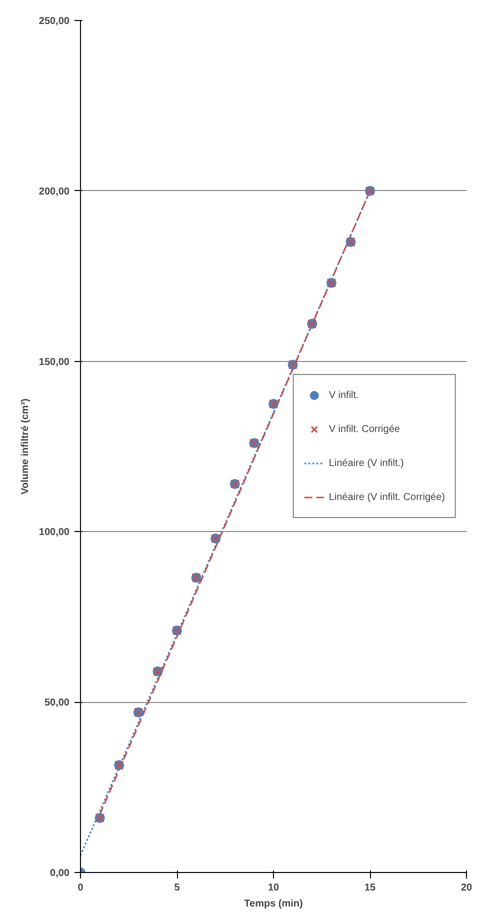 This screenshot has height=922, width=481. Describe the element at coordinates (60, 873) in the screenshot. I see `y-tick-label: 0,00` at that location.